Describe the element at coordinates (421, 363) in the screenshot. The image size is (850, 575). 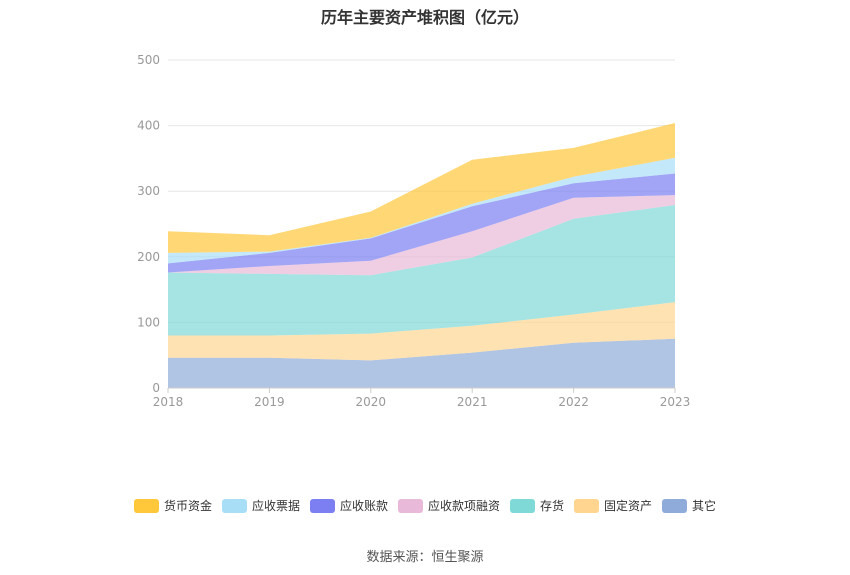
I see `area-series-其它` at that location.